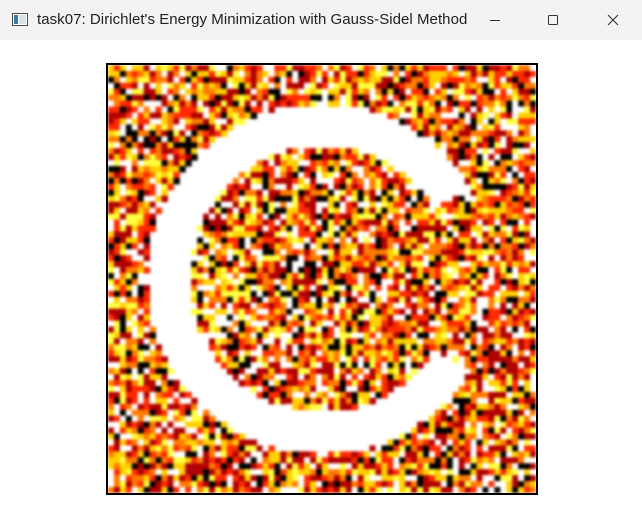 The height and width of the screenshot is (518, 642). I want to click on minimize-icon, so click(495, 20).